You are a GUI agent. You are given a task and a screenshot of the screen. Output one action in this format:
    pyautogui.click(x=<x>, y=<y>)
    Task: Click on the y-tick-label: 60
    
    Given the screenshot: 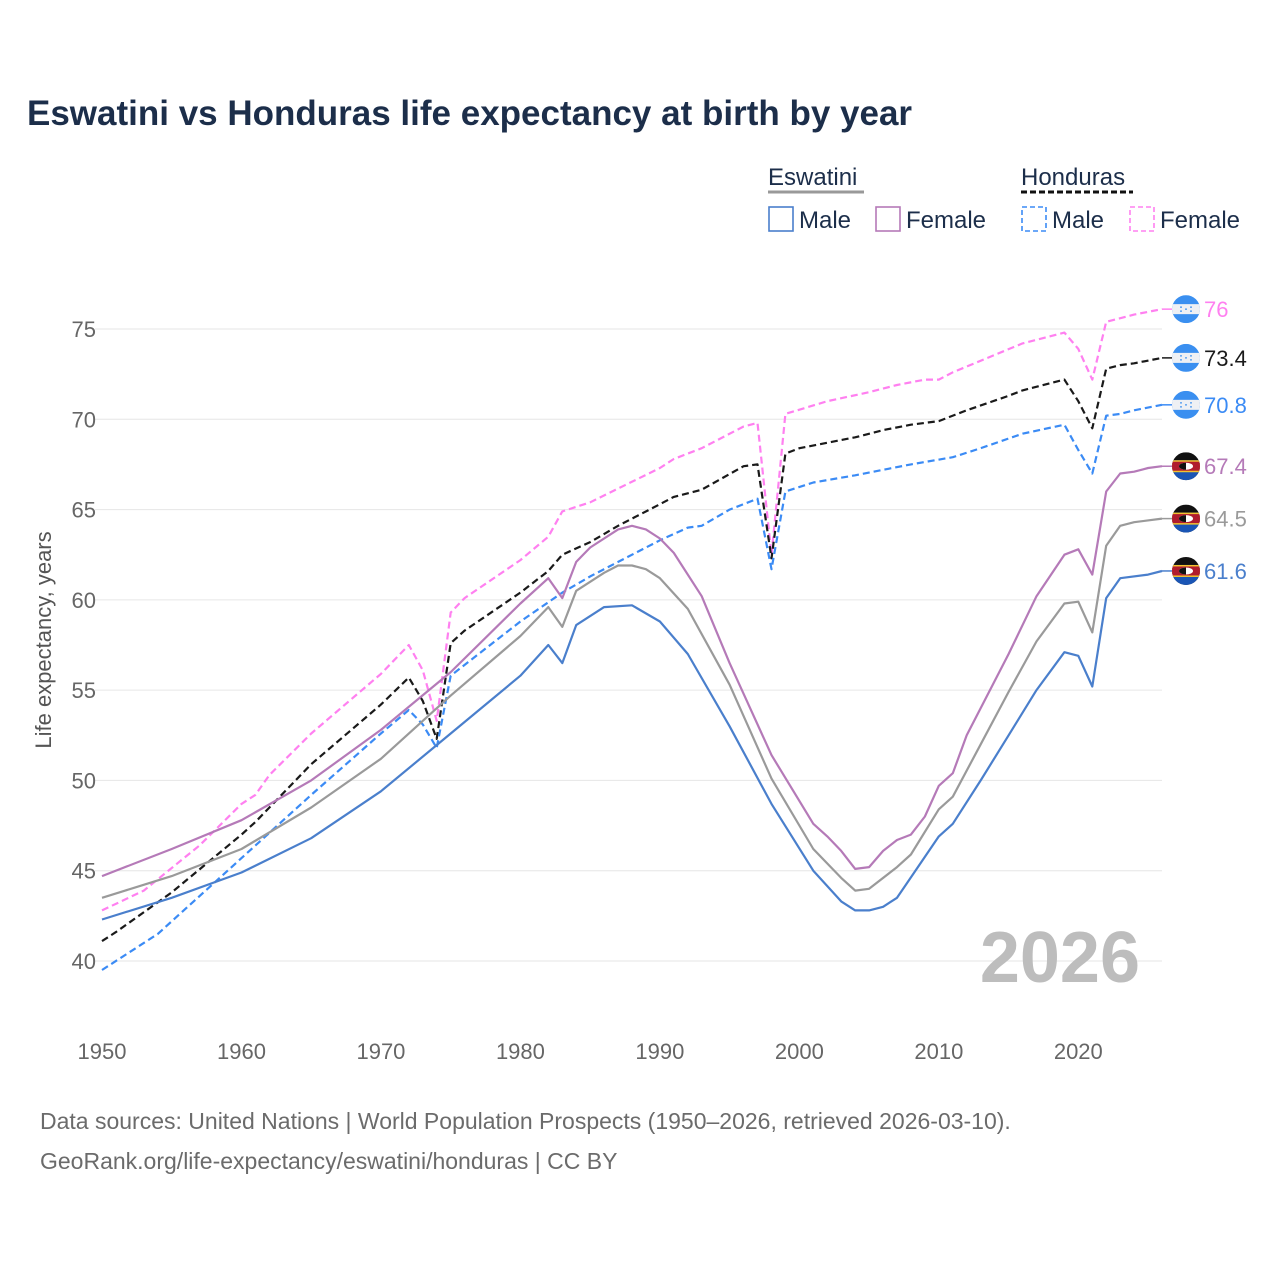 What is the action you would take?
    pyautogui.click(x=84, y=600)
    